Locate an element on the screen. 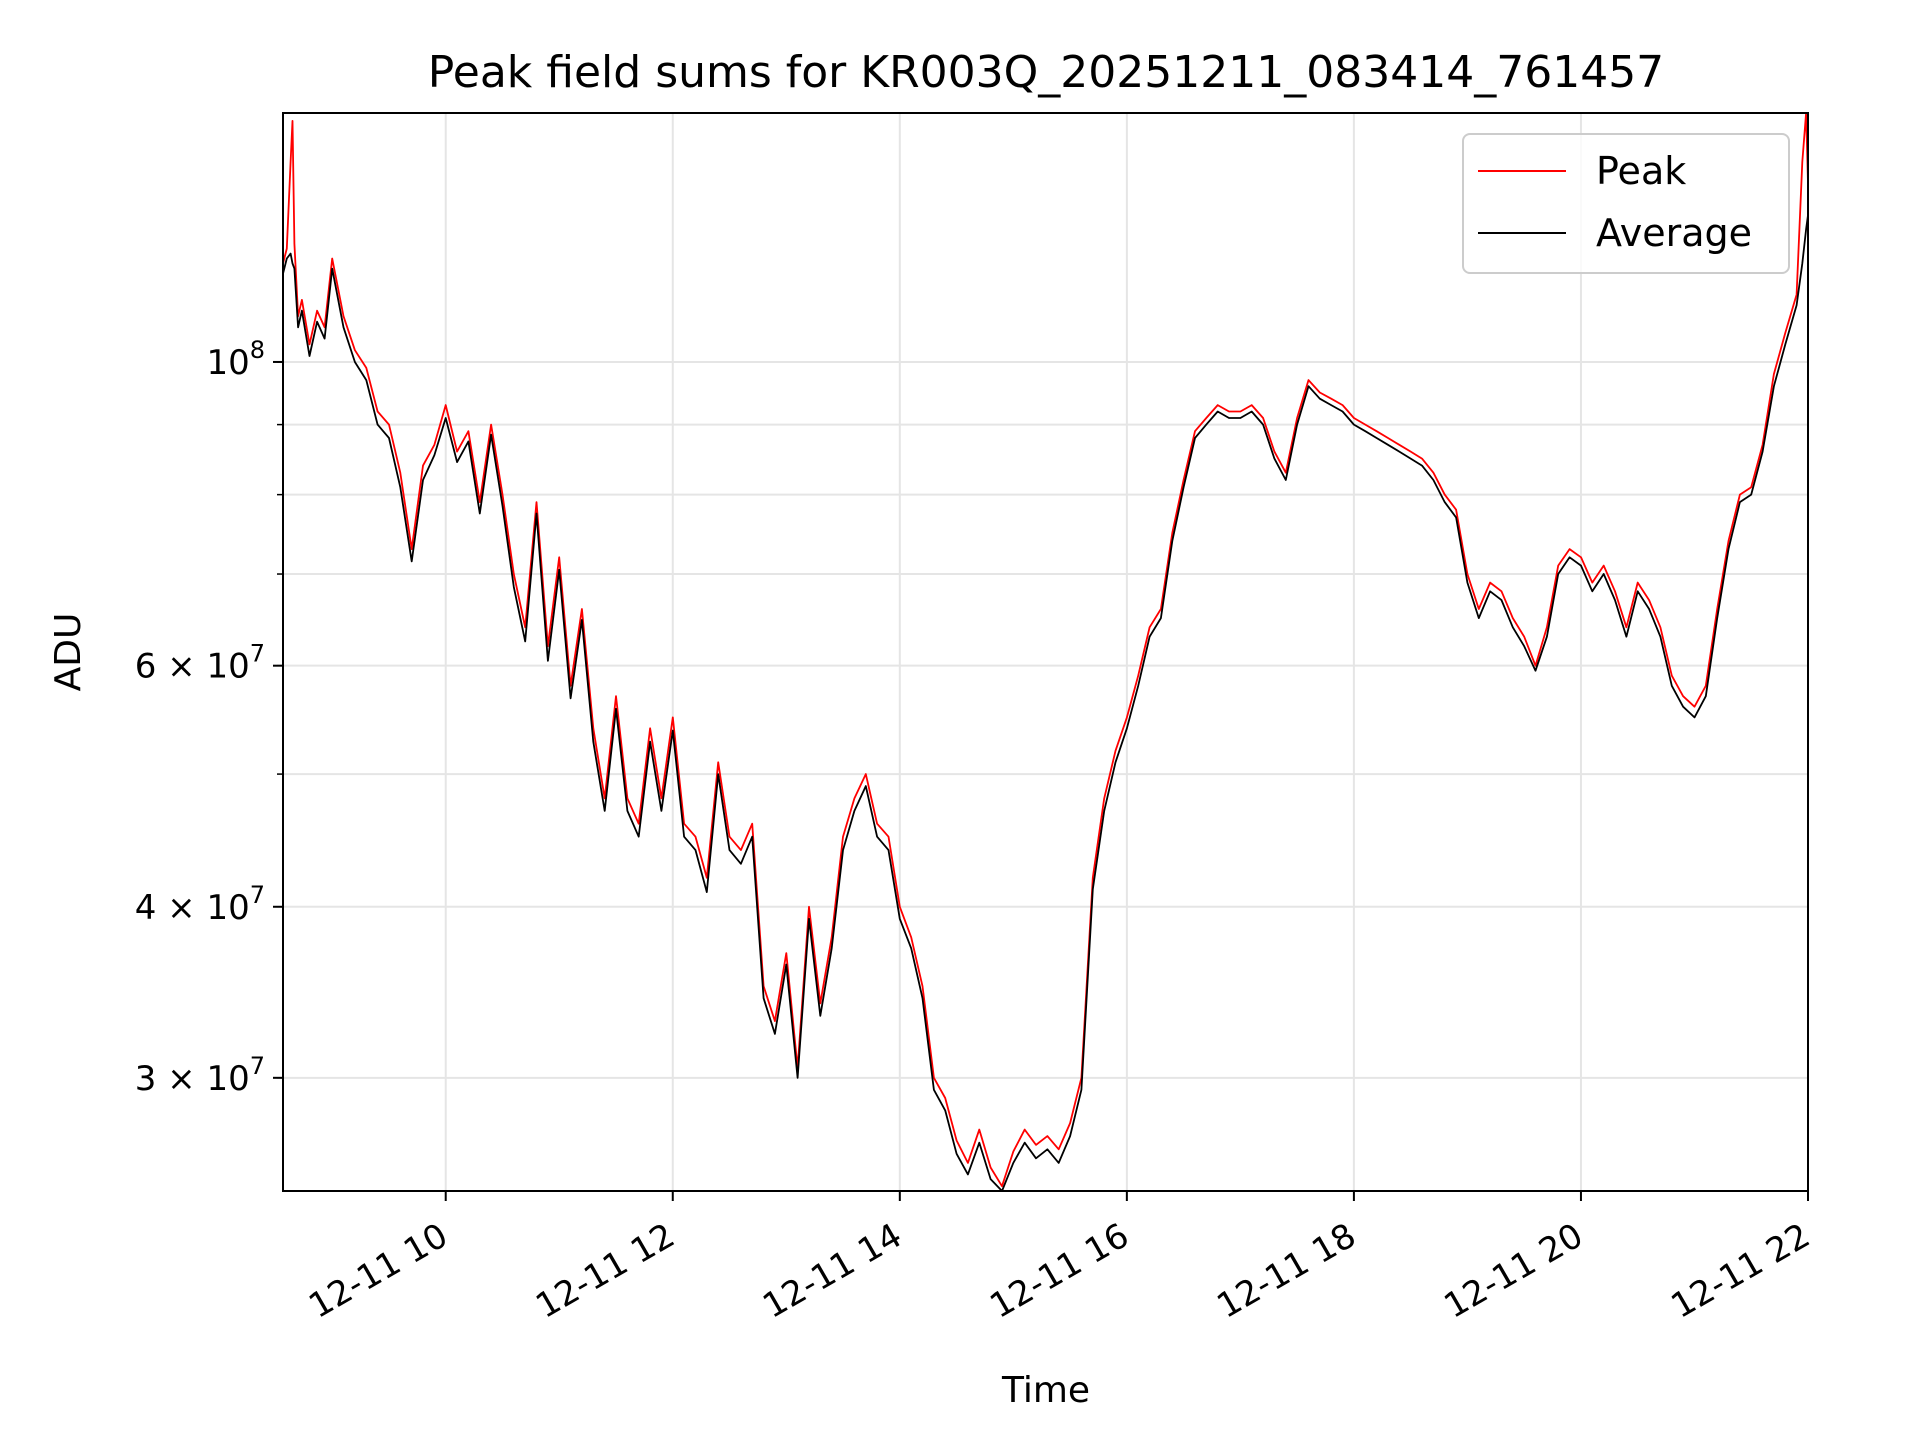 Image resolution: width=1920 pixels, height=1440 pixels. y-tick-label: 4 × 107 is located at coordinates (200, 904).